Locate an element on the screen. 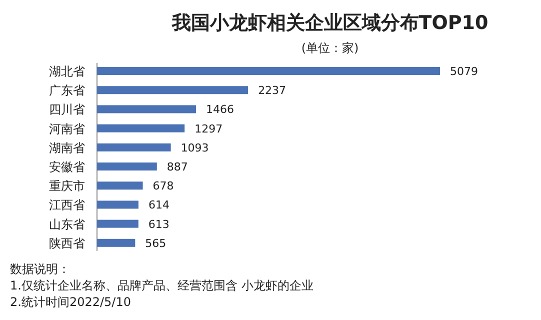  data-label: 678 is located at coordinates (163, 186).